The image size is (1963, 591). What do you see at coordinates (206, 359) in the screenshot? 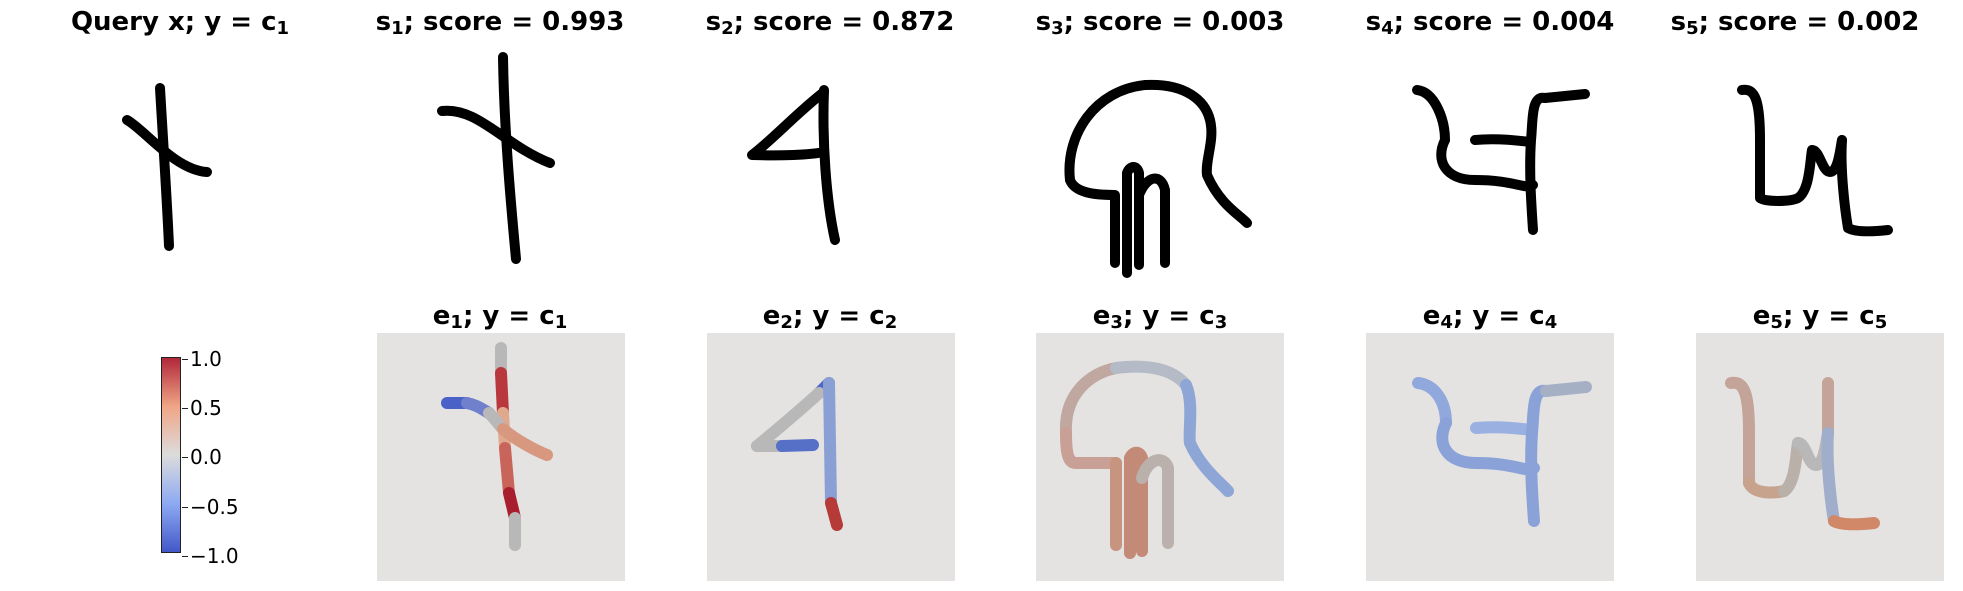
I see `colorbar-tick-label: 1.0` at bounding box center [206, 359].